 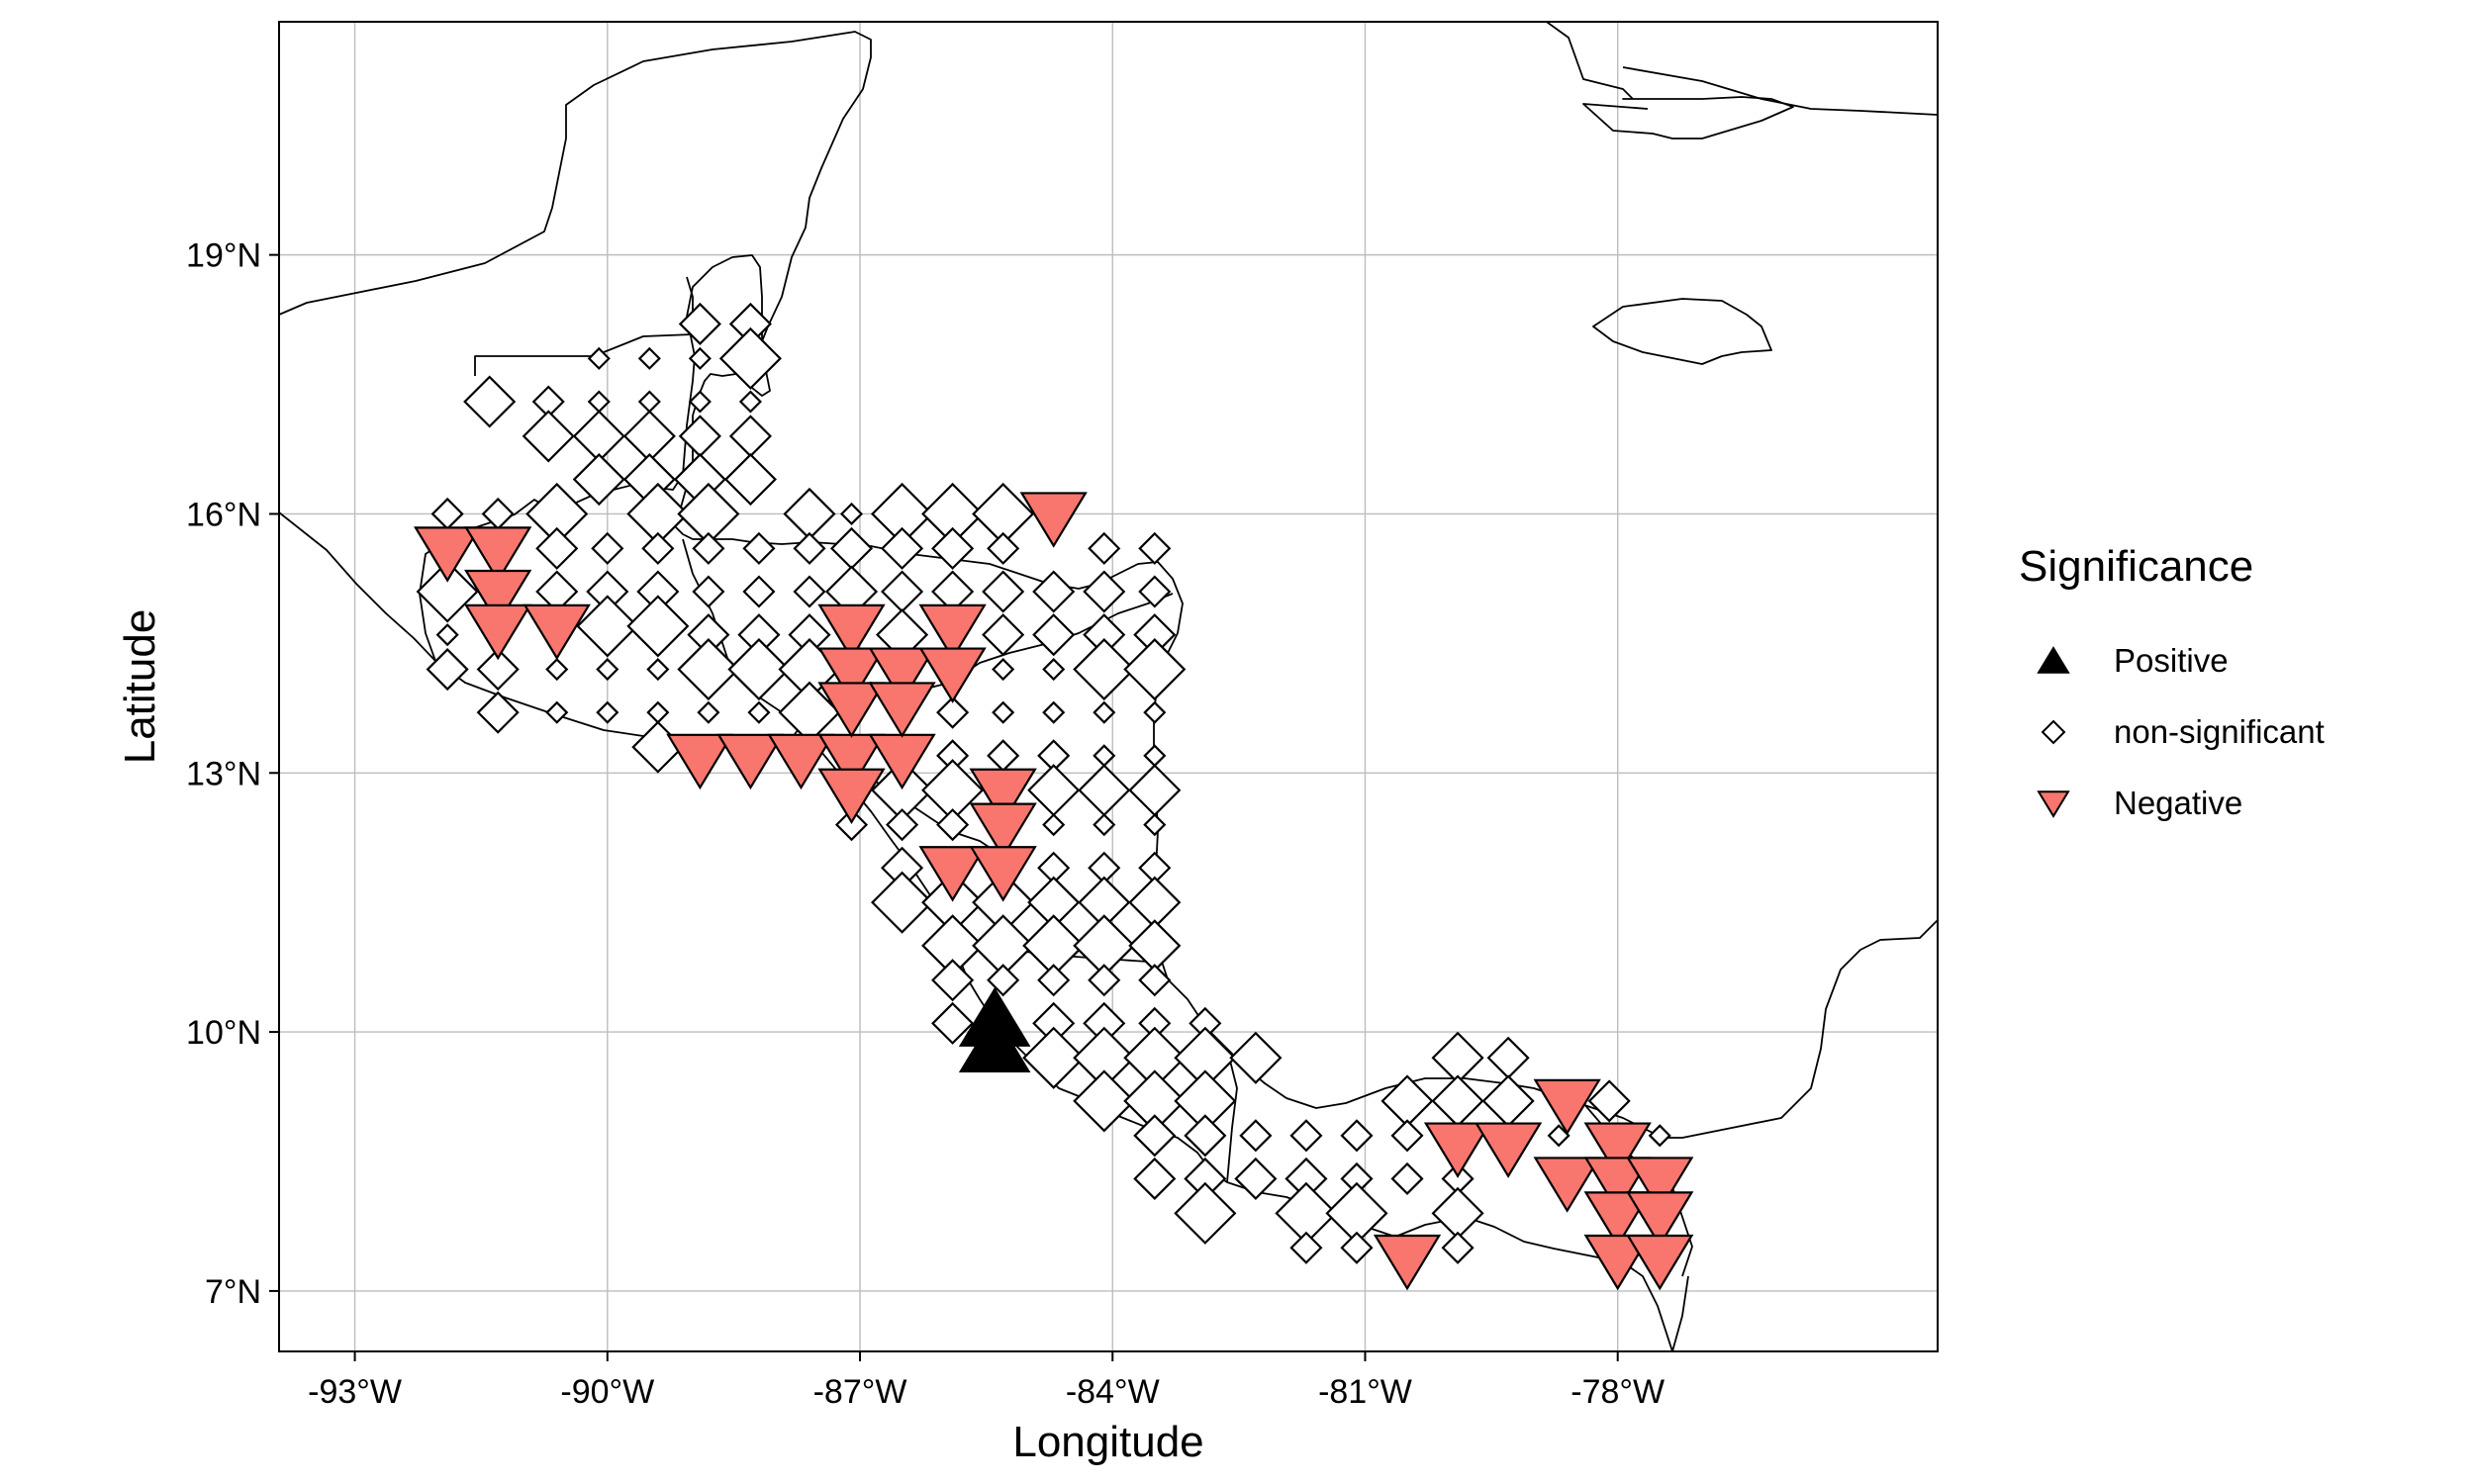 What do you see at coordinates (860, 1392) in the screenshot?
I see `x-tick-label: -87°W` at bounding box center [860, 1392].